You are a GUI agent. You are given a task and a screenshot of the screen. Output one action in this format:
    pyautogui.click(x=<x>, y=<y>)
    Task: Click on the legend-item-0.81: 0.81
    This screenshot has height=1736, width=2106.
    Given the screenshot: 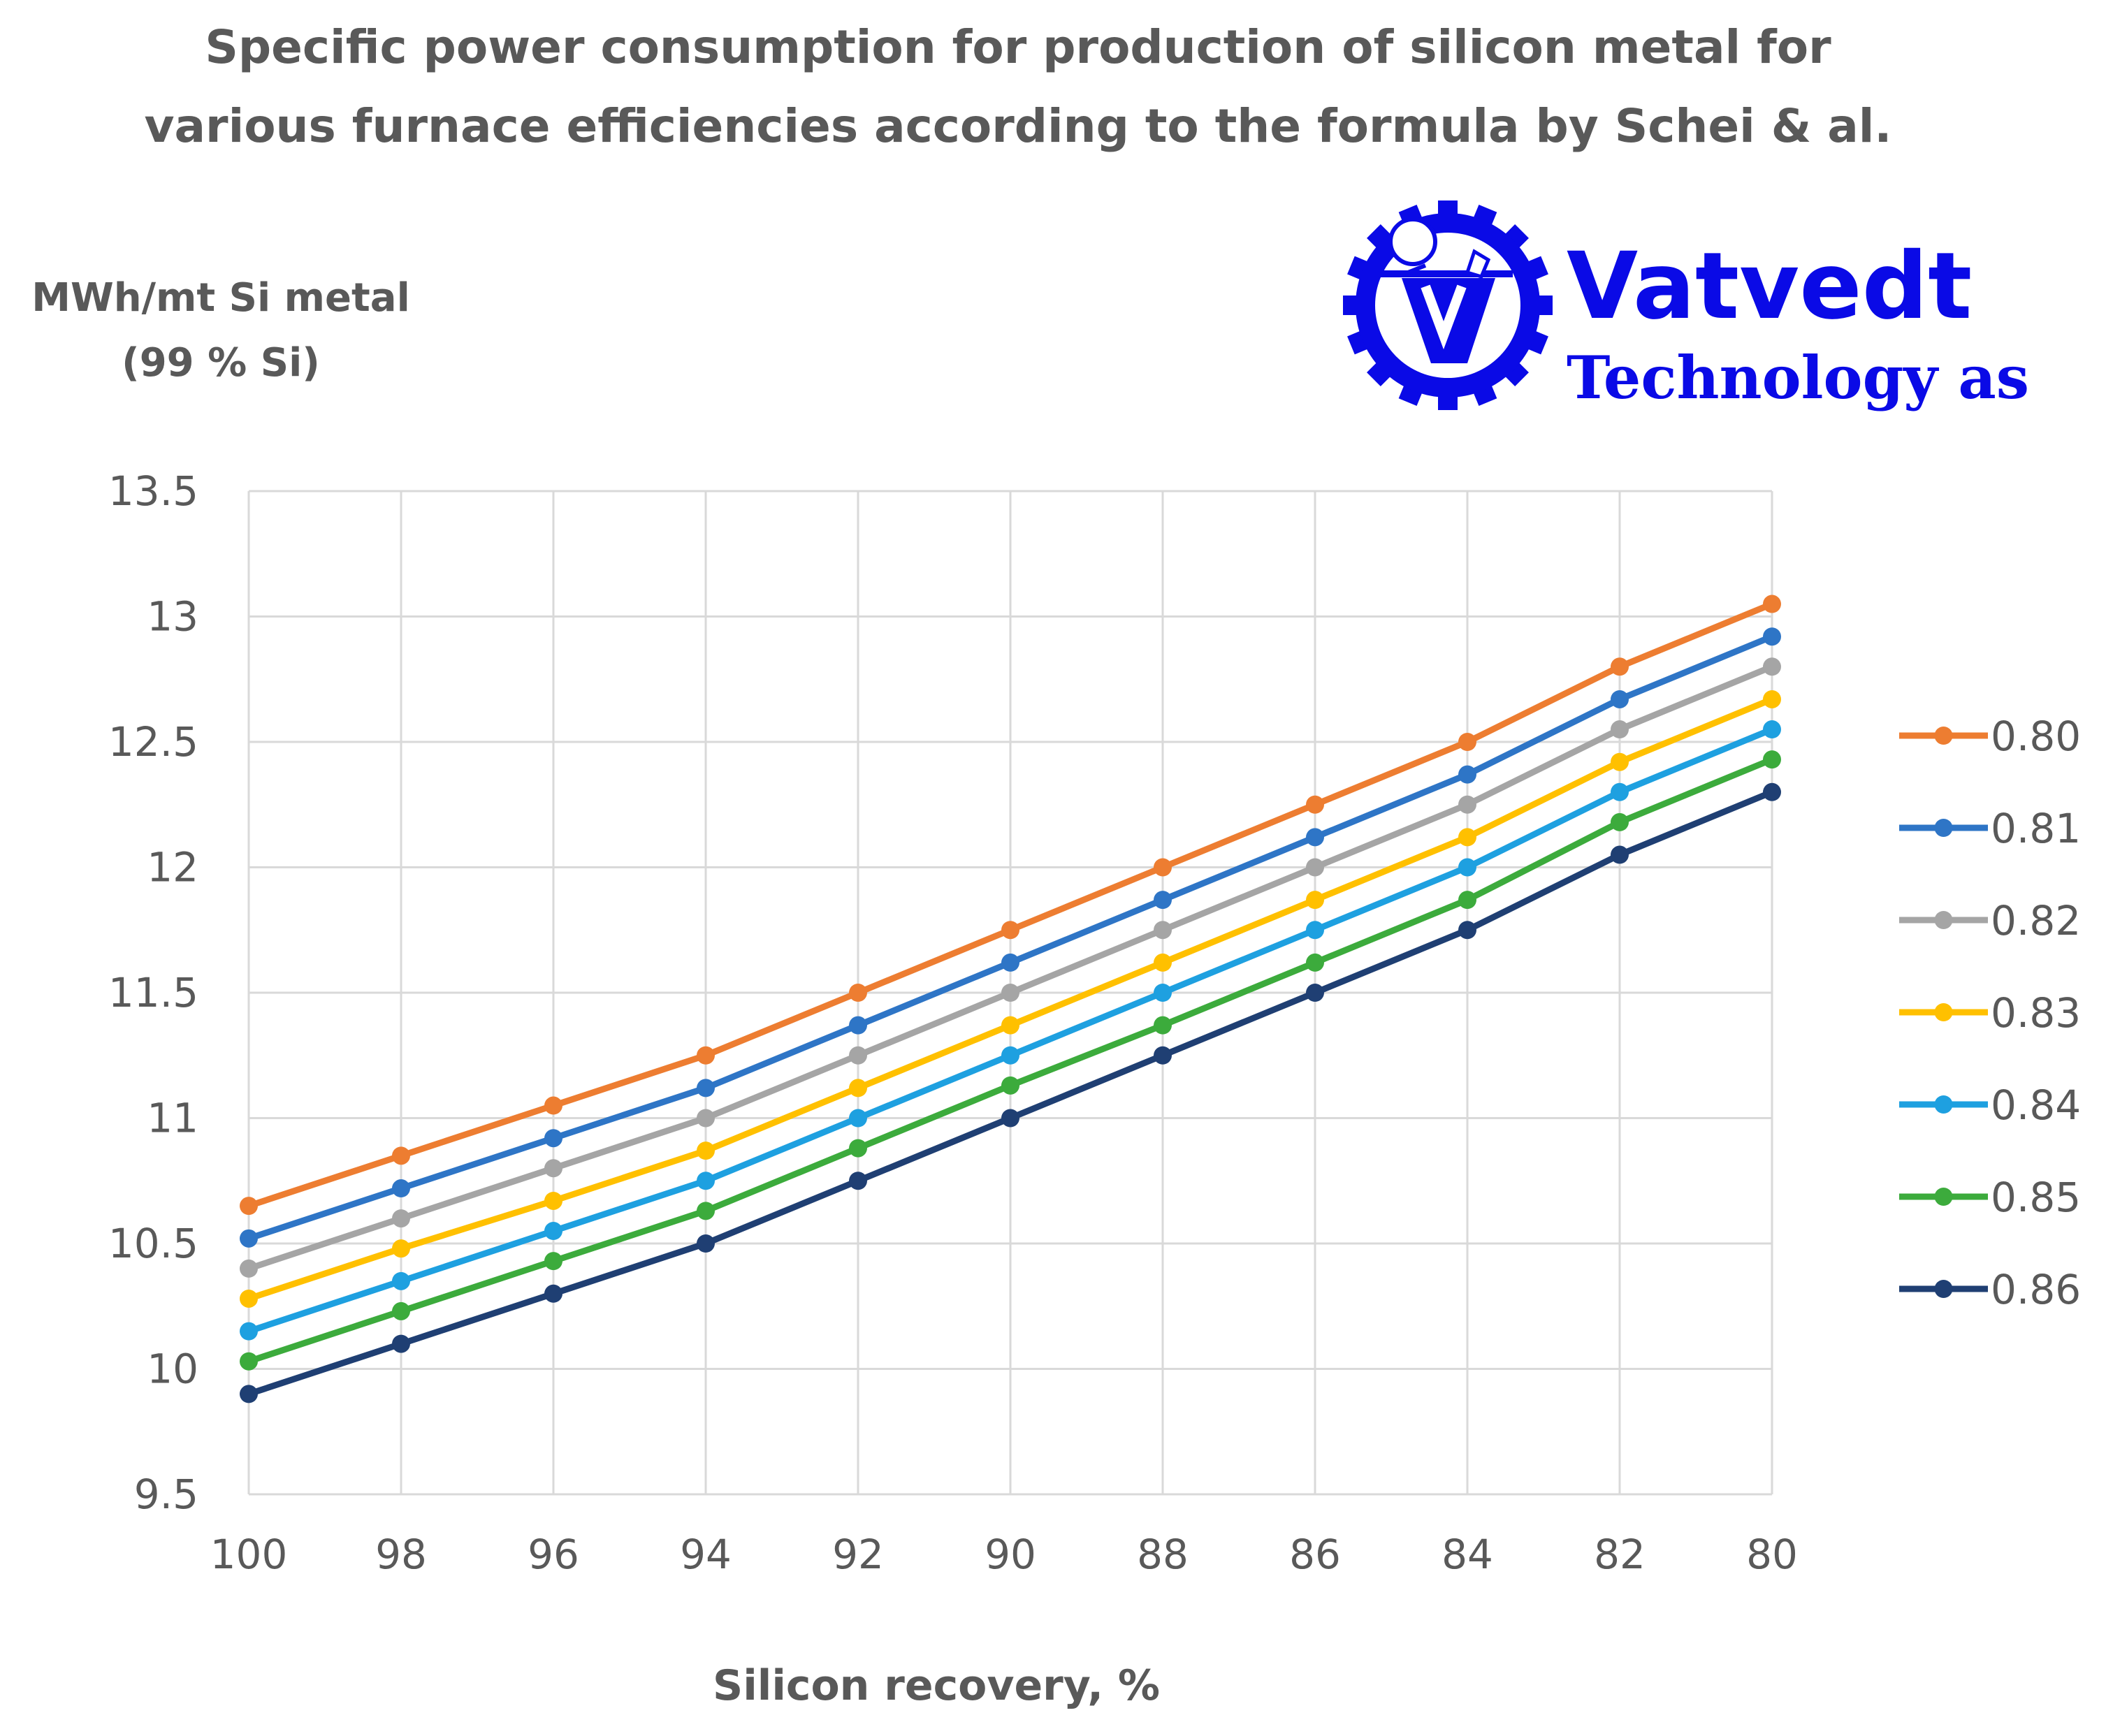 What is the action you would take?
    pyautogui.click(x=1990, y=828)
    